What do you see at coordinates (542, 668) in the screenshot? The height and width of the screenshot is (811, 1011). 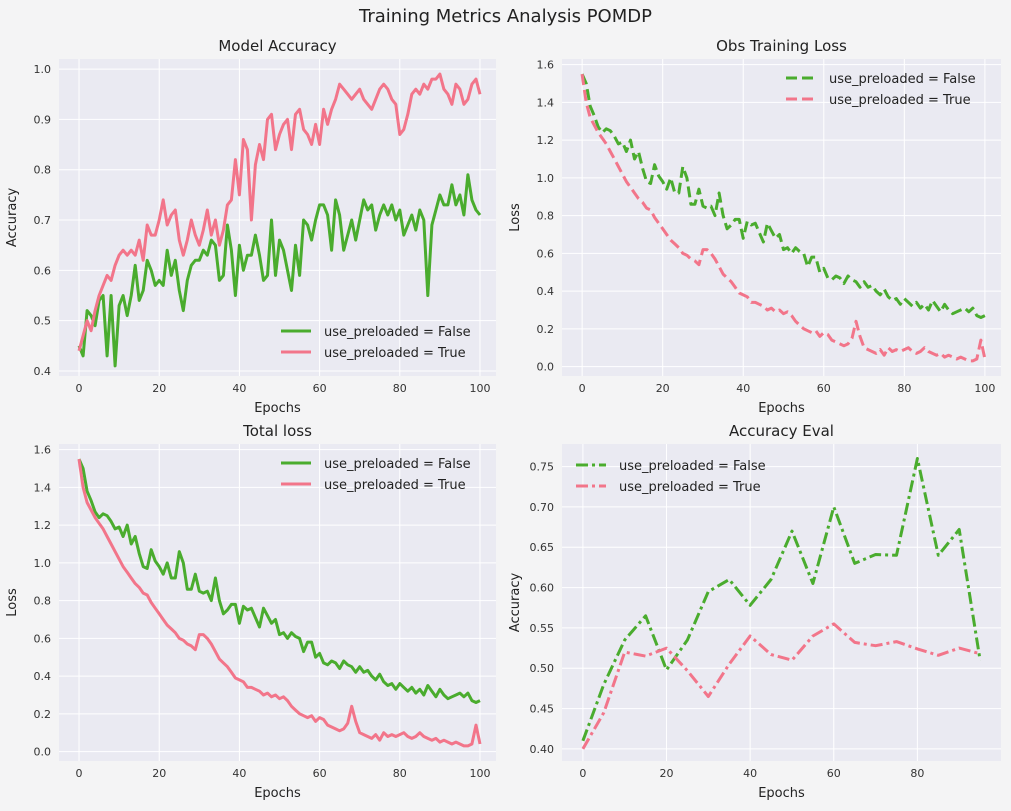 I see `y-tick-label: 0.50` at bounding box center [542, 668].